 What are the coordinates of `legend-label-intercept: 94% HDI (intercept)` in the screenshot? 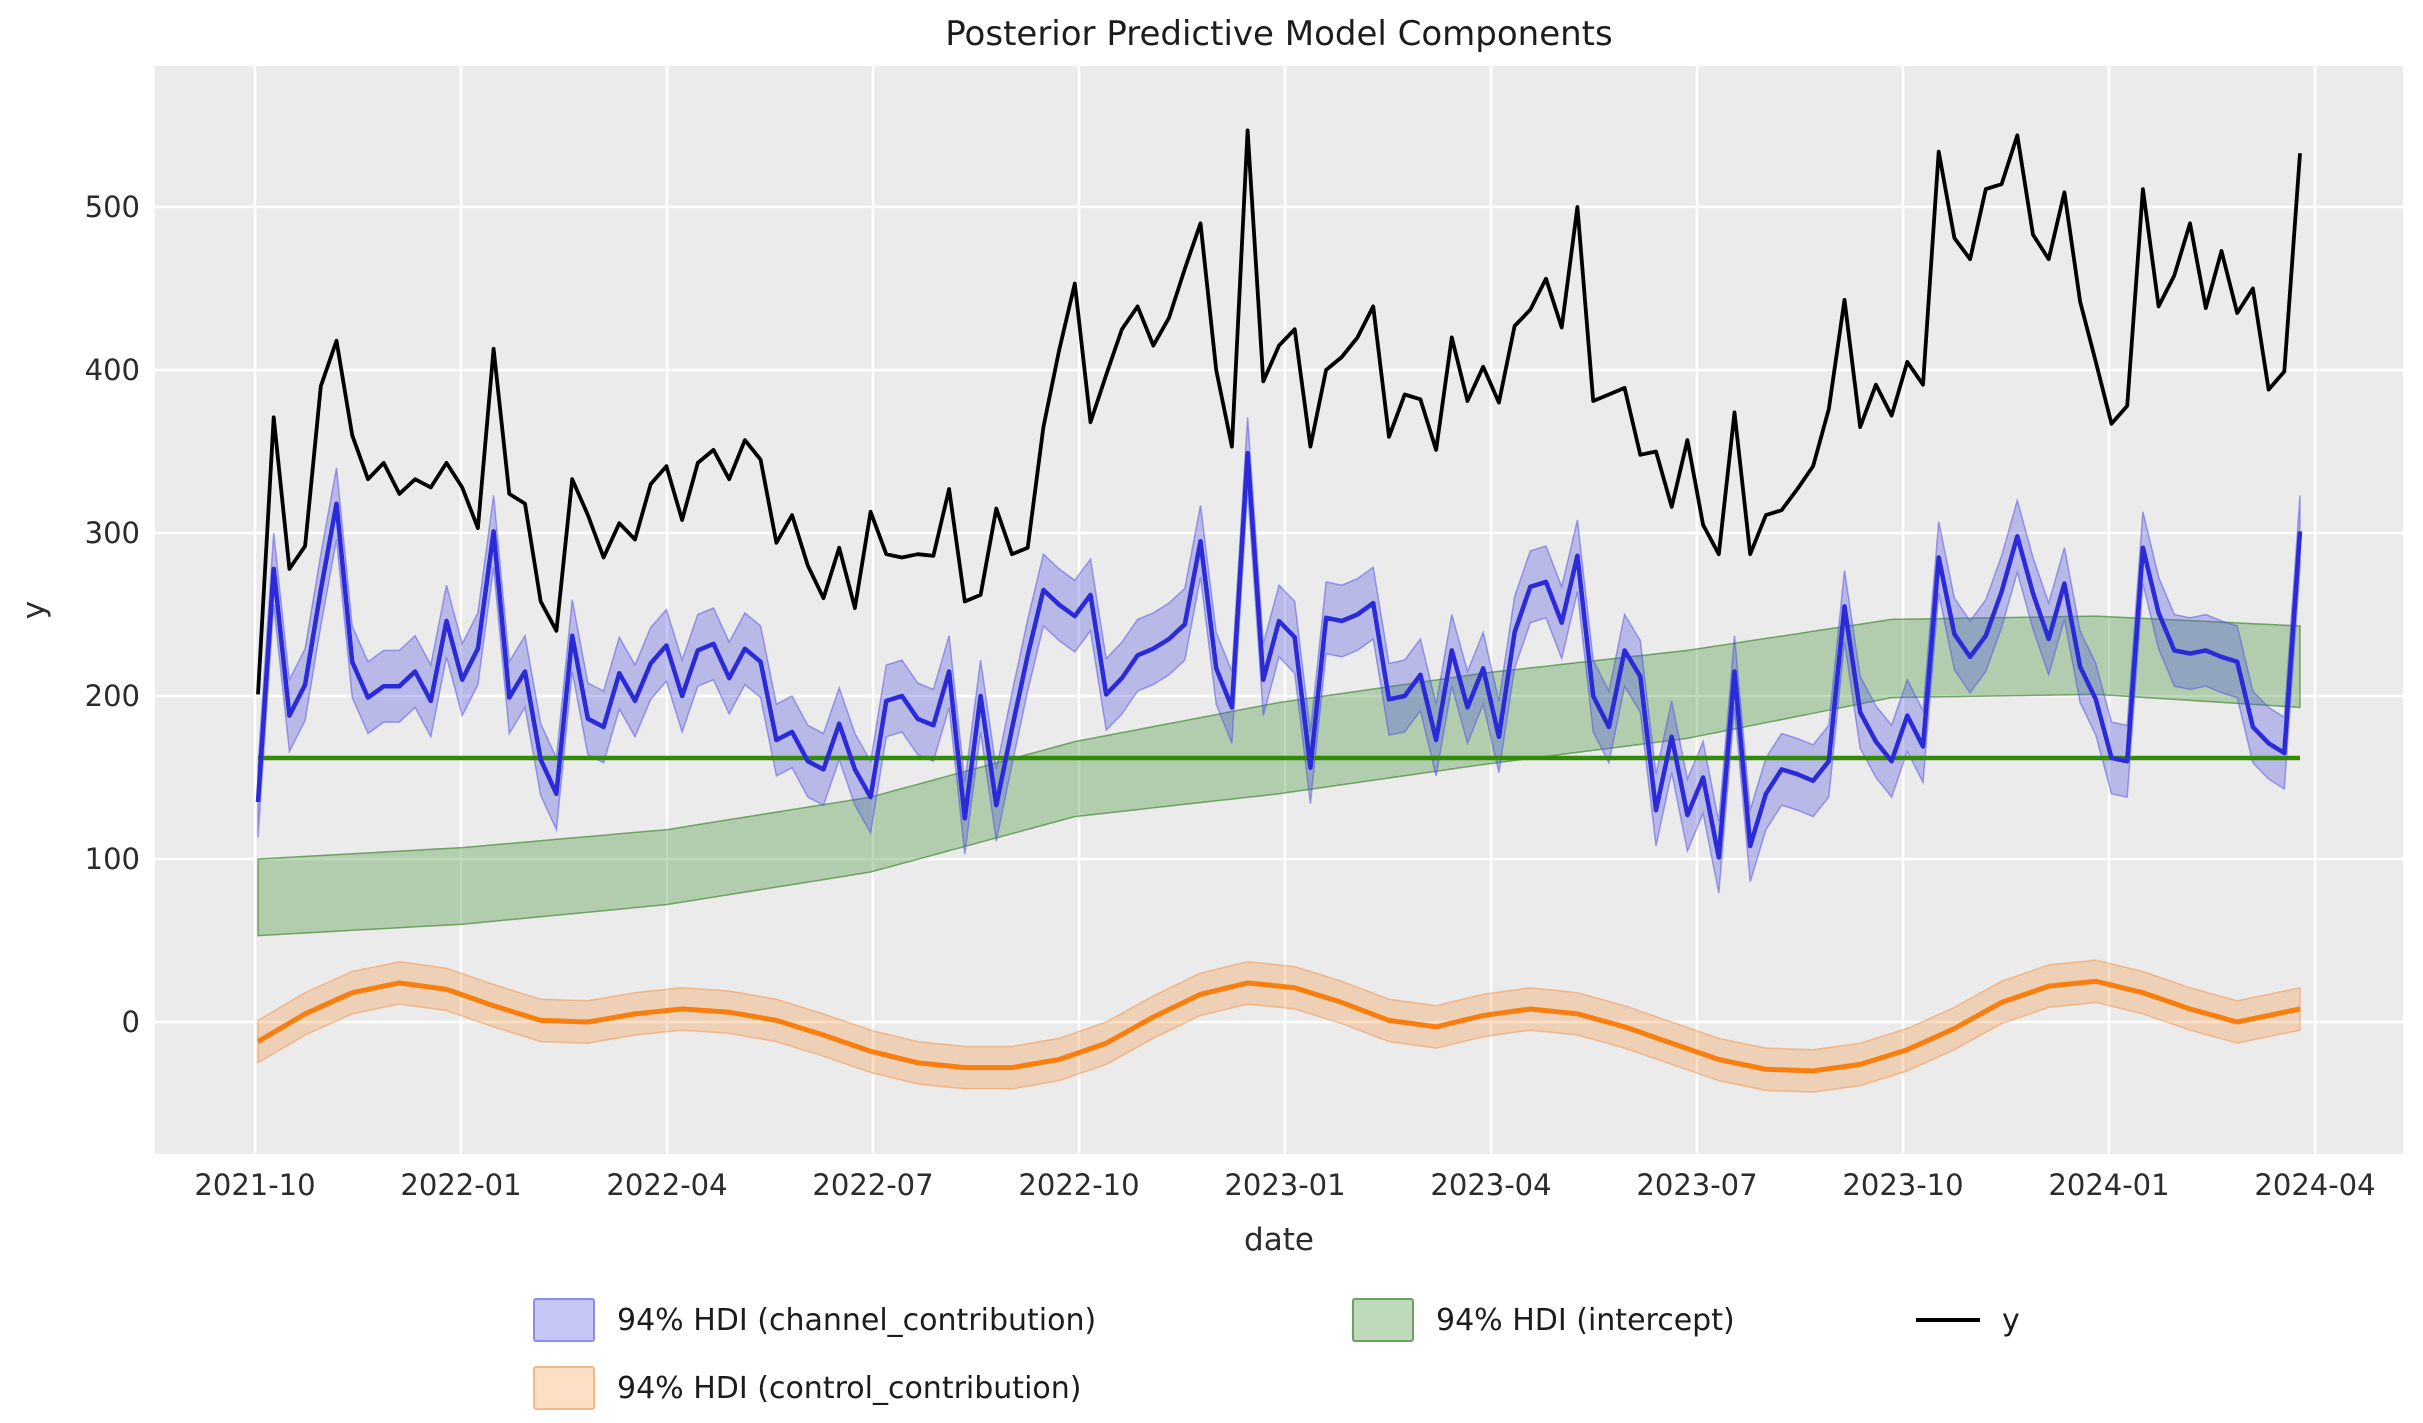 It's located at (1585, 1320).